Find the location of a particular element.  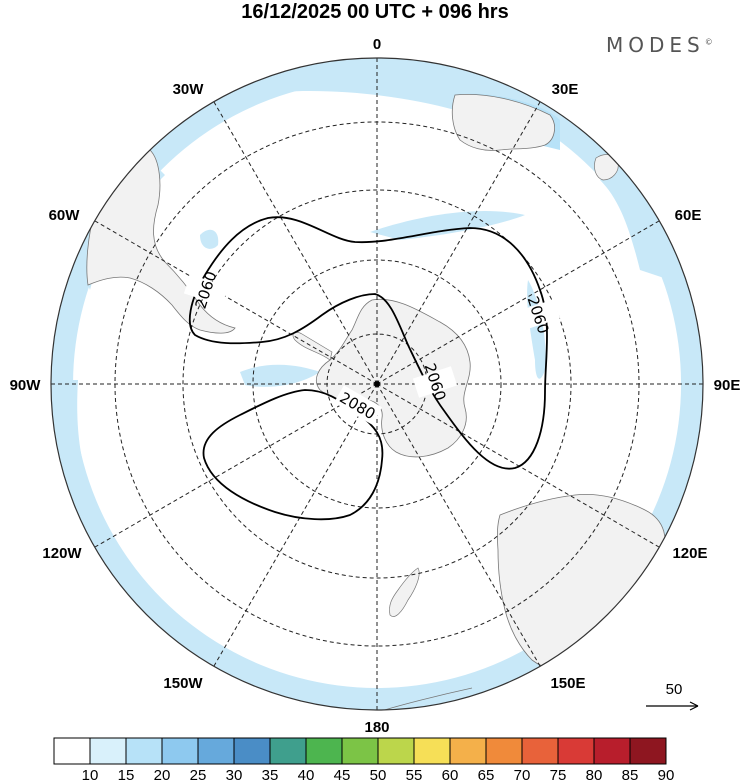

colorbar-tick-label: 25 is located at coordinates (198, 774).